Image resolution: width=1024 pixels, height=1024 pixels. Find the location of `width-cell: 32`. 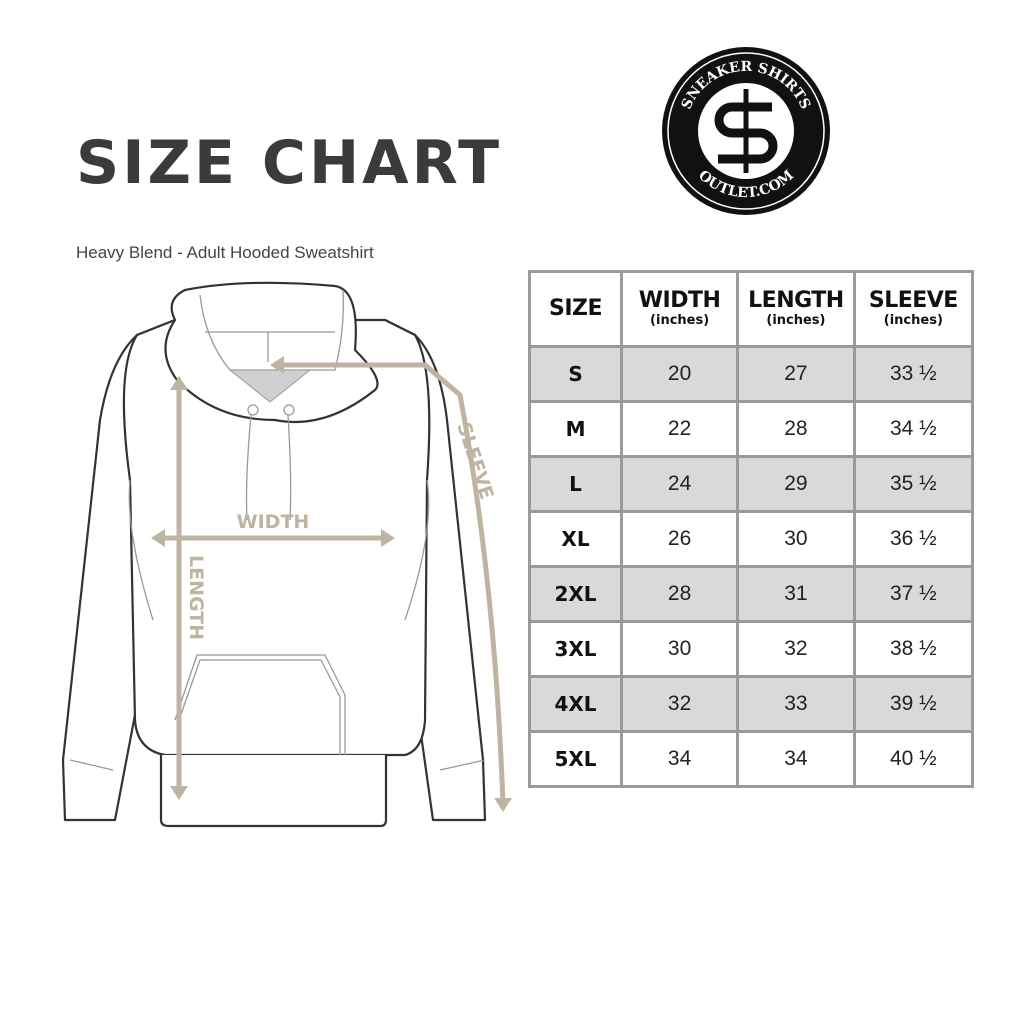

width-cell: 32 is located at coordinates (680, 704).